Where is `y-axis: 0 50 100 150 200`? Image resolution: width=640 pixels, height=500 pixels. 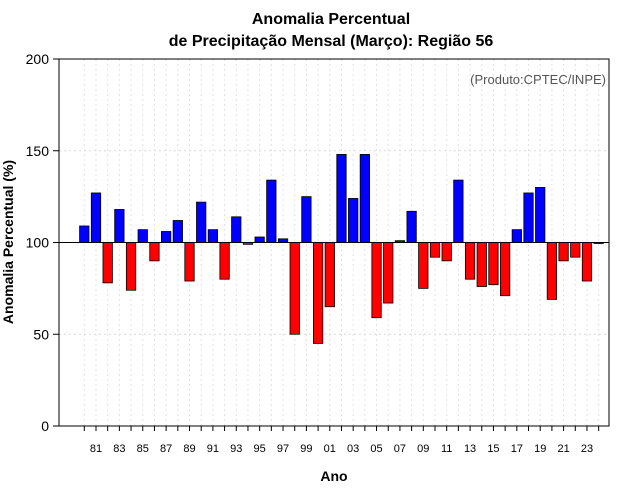 y-axis: 0 50 100 150 200 is located at coordinates (42, 242).